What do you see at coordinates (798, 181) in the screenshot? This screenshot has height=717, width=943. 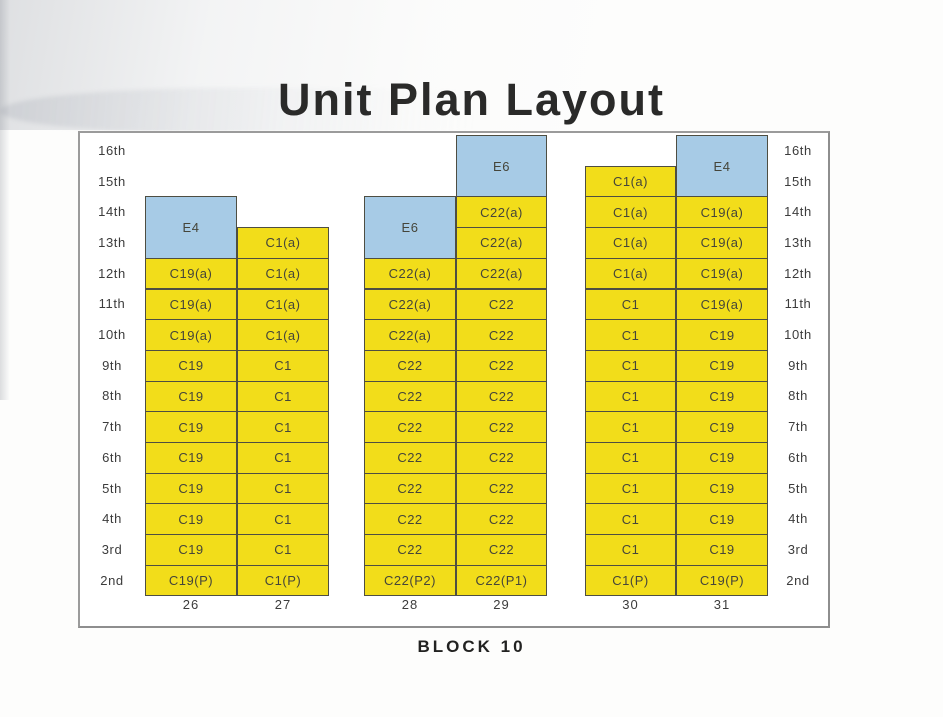 I see `floor-label-right: 15th` at bounding box center [798, 181].